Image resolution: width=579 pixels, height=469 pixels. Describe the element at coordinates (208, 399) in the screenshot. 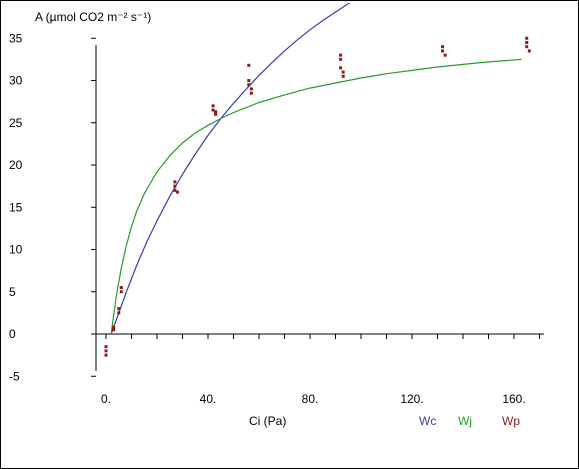

I see `x-tick-label: 40.` at that location.